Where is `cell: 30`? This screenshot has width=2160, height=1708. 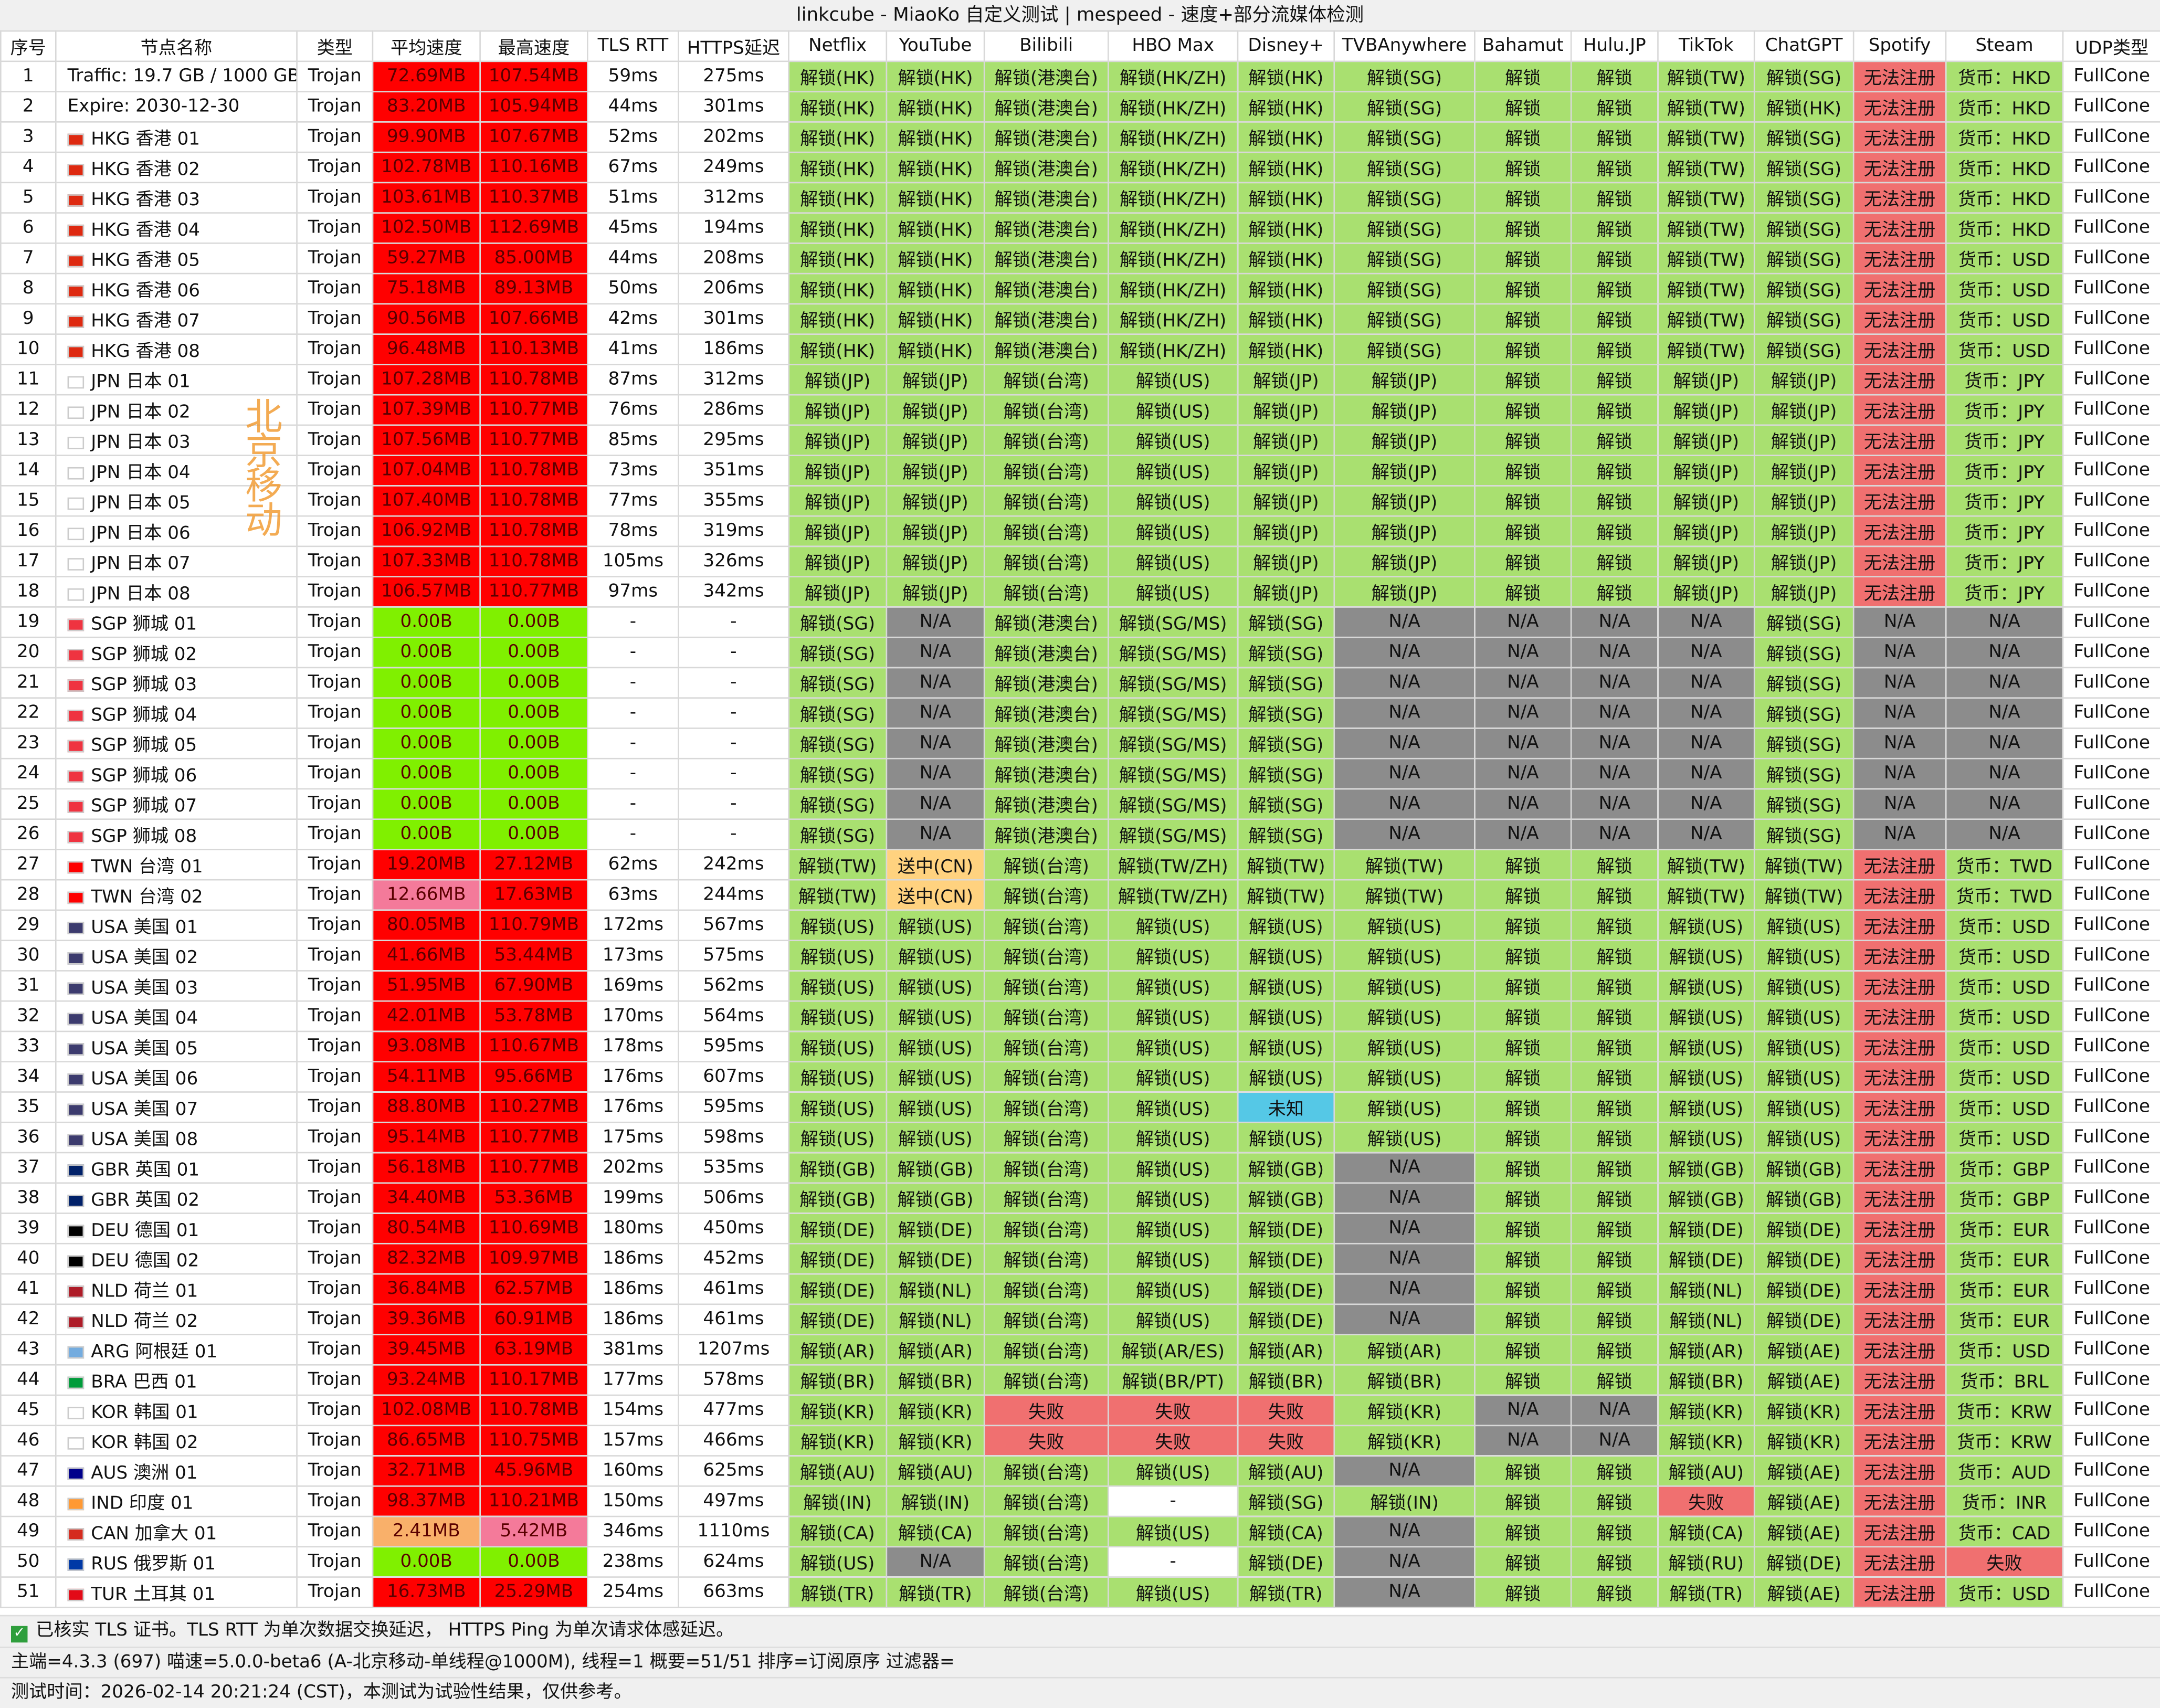 cell: 30 is located at coordinates (28, 956).